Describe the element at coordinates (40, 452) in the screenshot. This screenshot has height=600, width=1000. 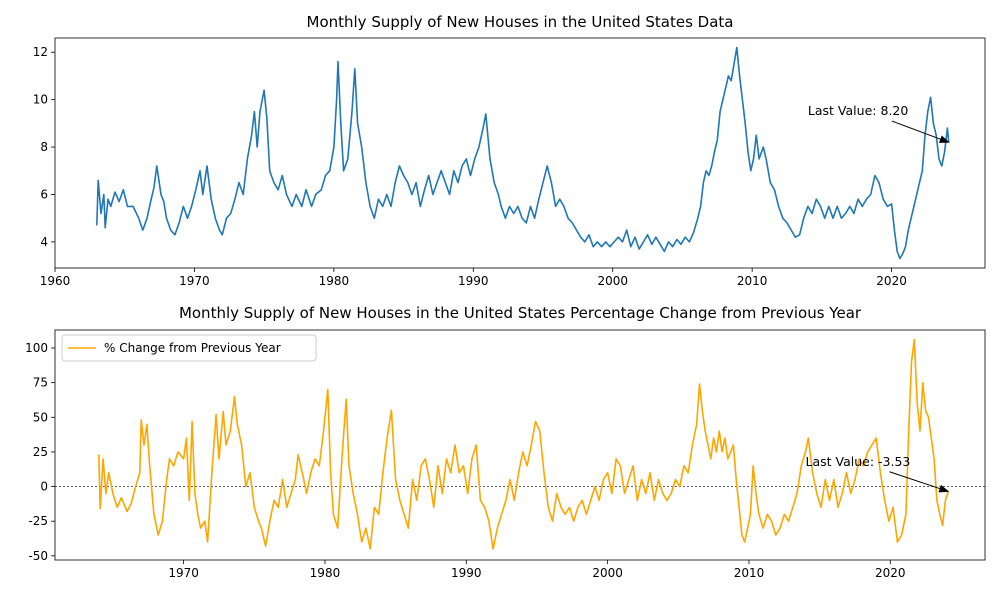
I see `y-tick-label: 25` at that location.